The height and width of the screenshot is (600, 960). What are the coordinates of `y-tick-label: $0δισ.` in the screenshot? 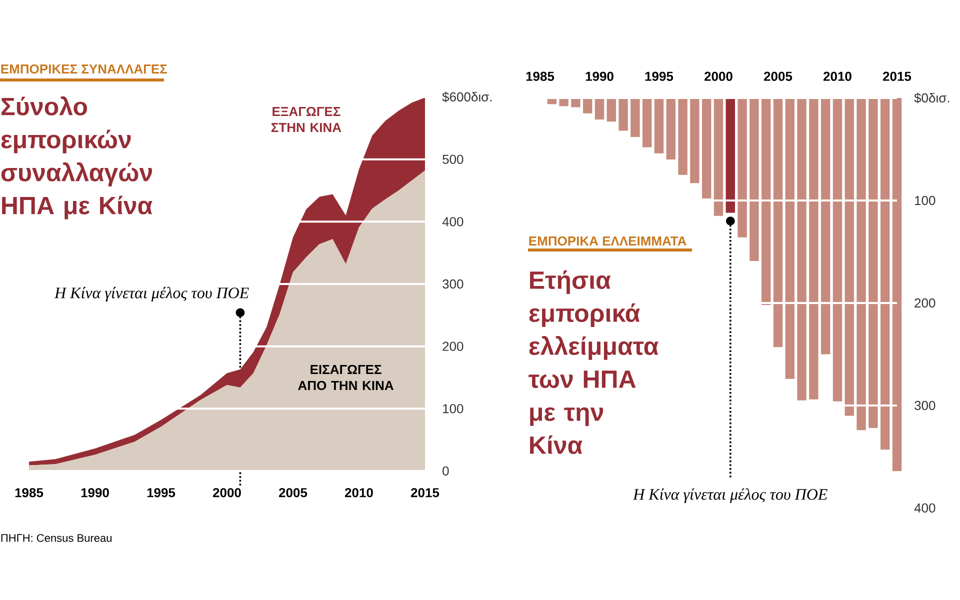 It's located at (932, 98).